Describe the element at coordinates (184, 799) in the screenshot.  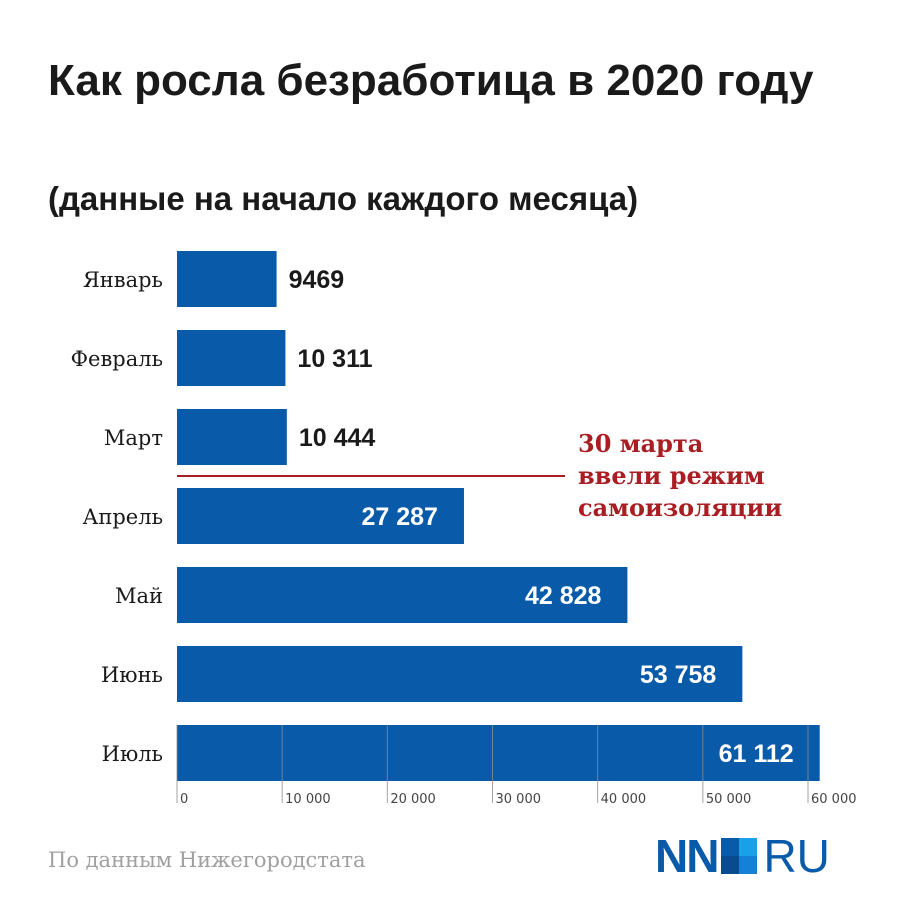
I see `x-tick-label: 0` at that location.